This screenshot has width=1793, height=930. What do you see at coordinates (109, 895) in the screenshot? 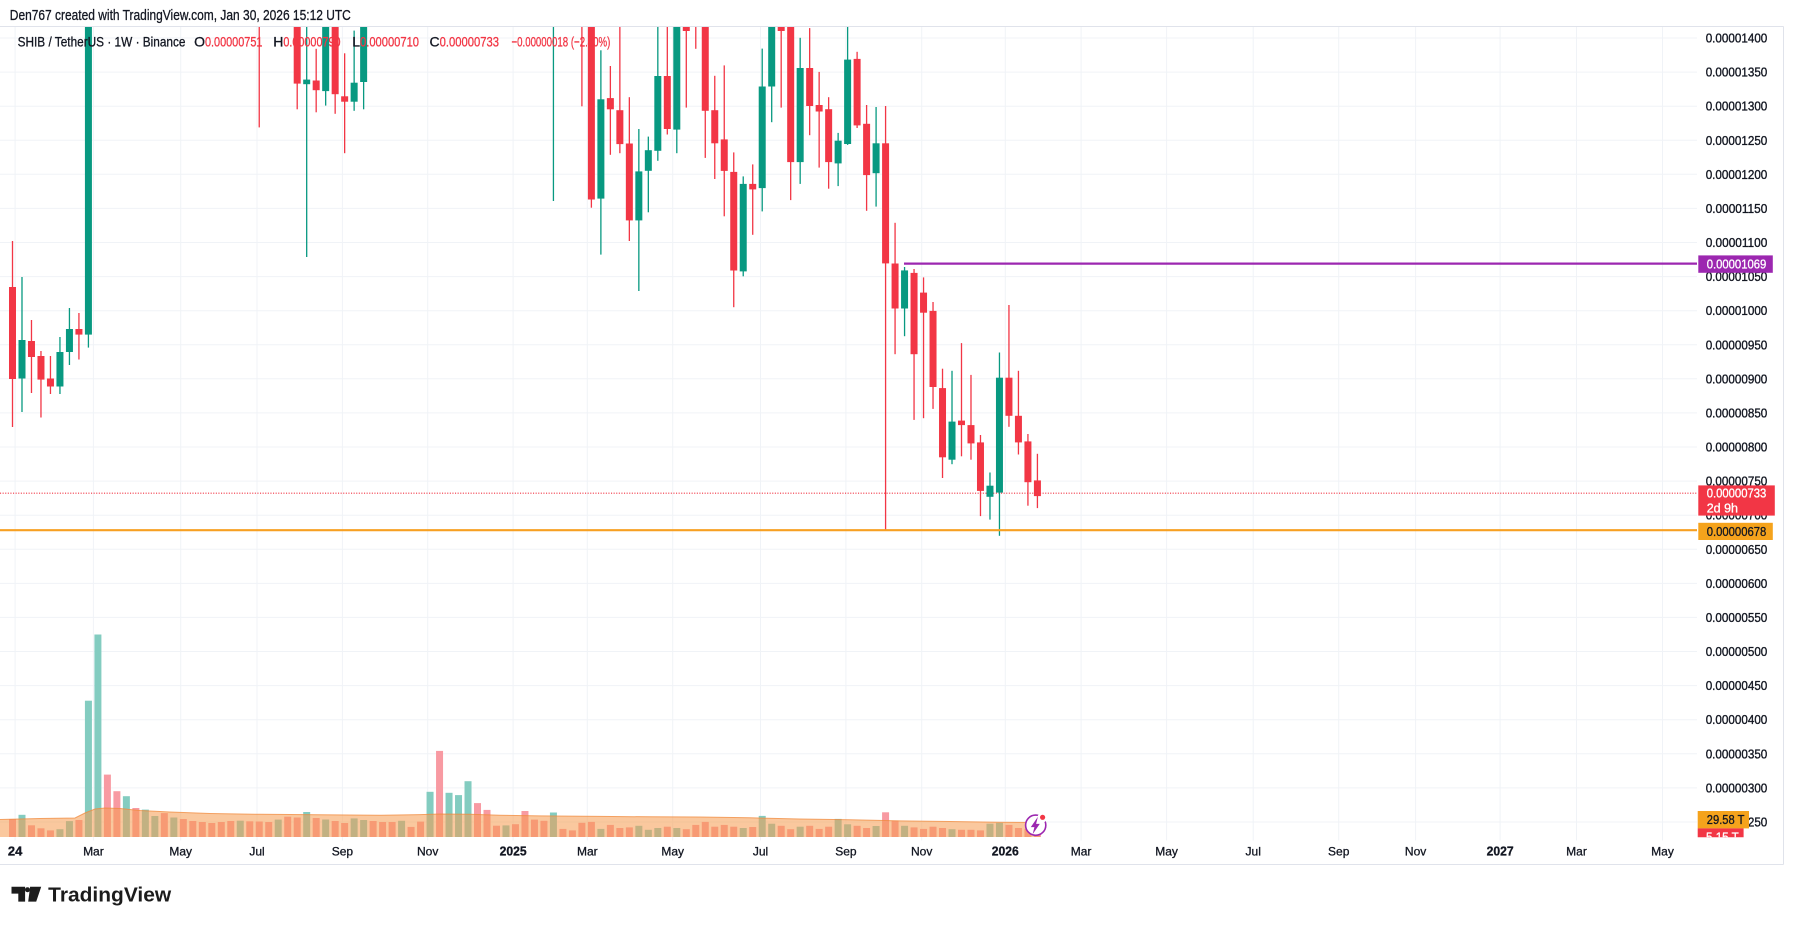
I see `svg-text: TradingView` at bounding box center [109, 895].